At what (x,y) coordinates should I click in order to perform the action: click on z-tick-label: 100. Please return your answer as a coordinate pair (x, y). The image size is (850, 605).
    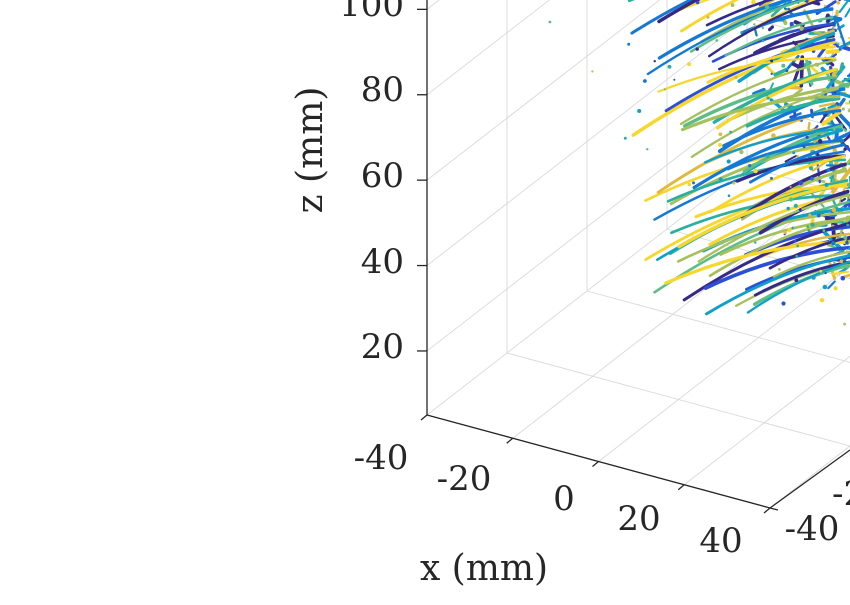
    Looking at the image, I should click on (371, 12).